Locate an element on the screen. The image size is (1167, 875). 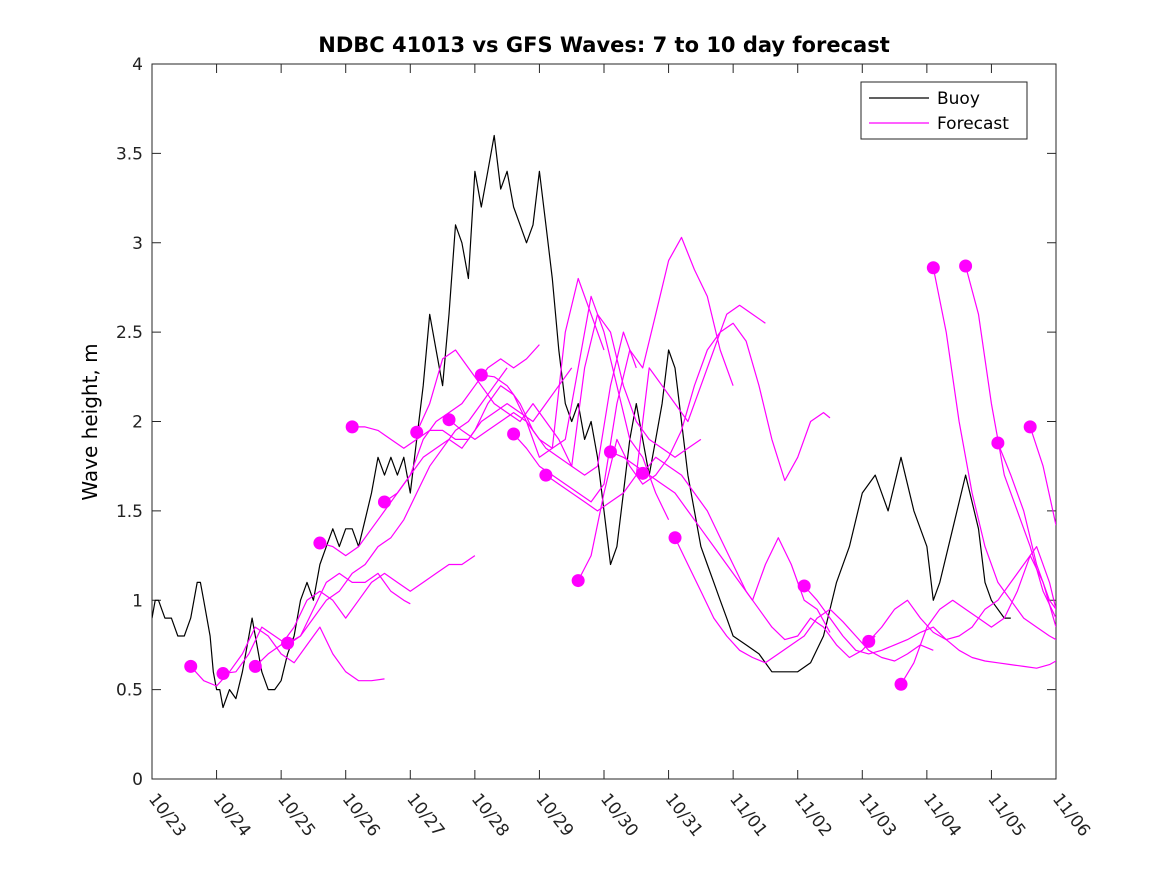
y-tick-label: 0.5 is located at coordinates (129, 691).